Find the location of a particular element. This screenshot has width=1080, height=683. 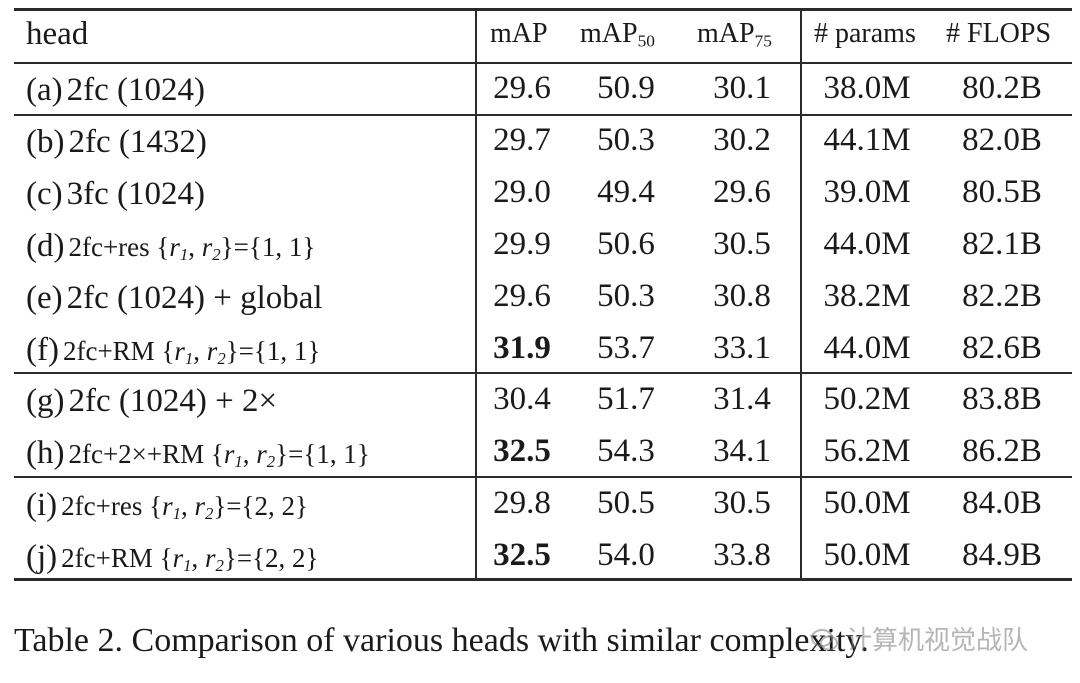

row-label: (c) 3fc (1024) is located at coordinates (115, 194).